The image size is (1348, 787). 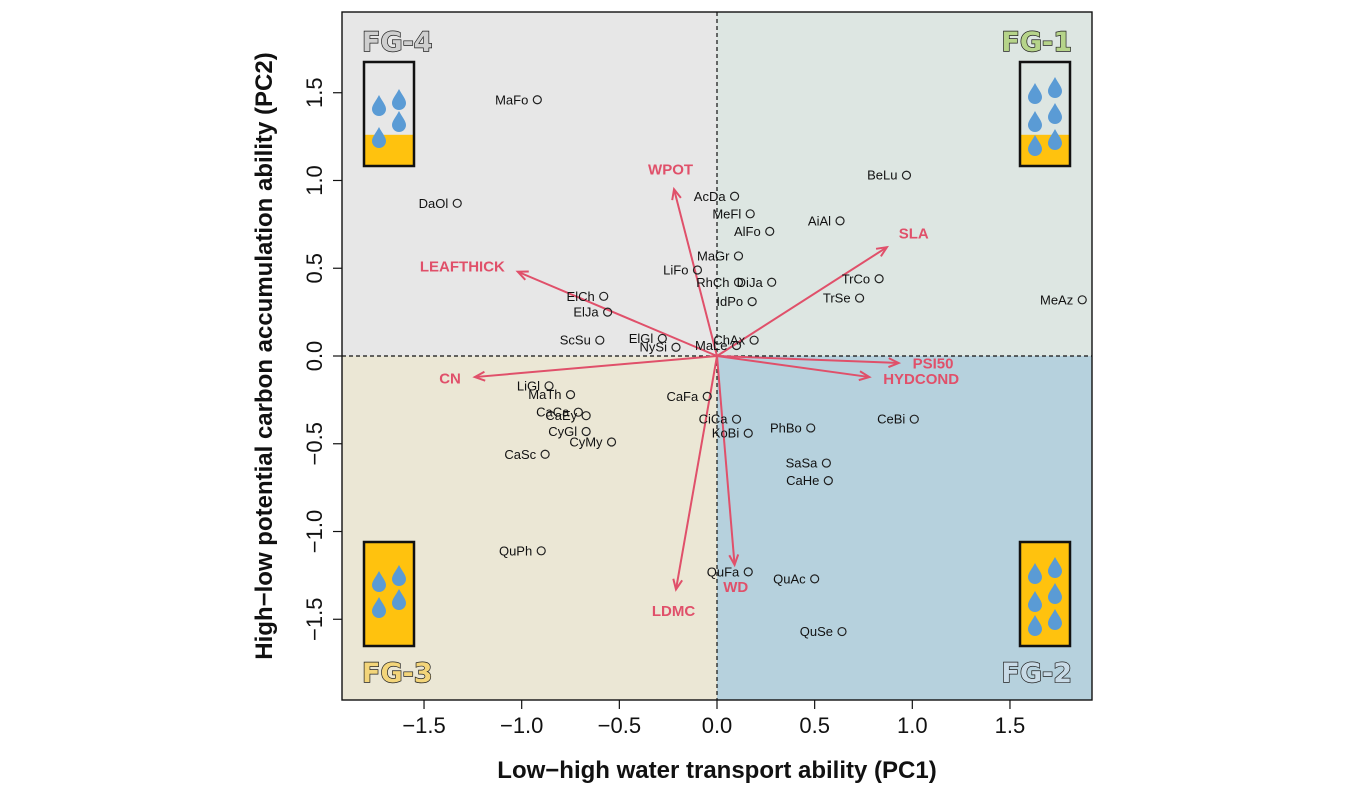 I want to click on species-label: NySi, so click(x=654, y=347).